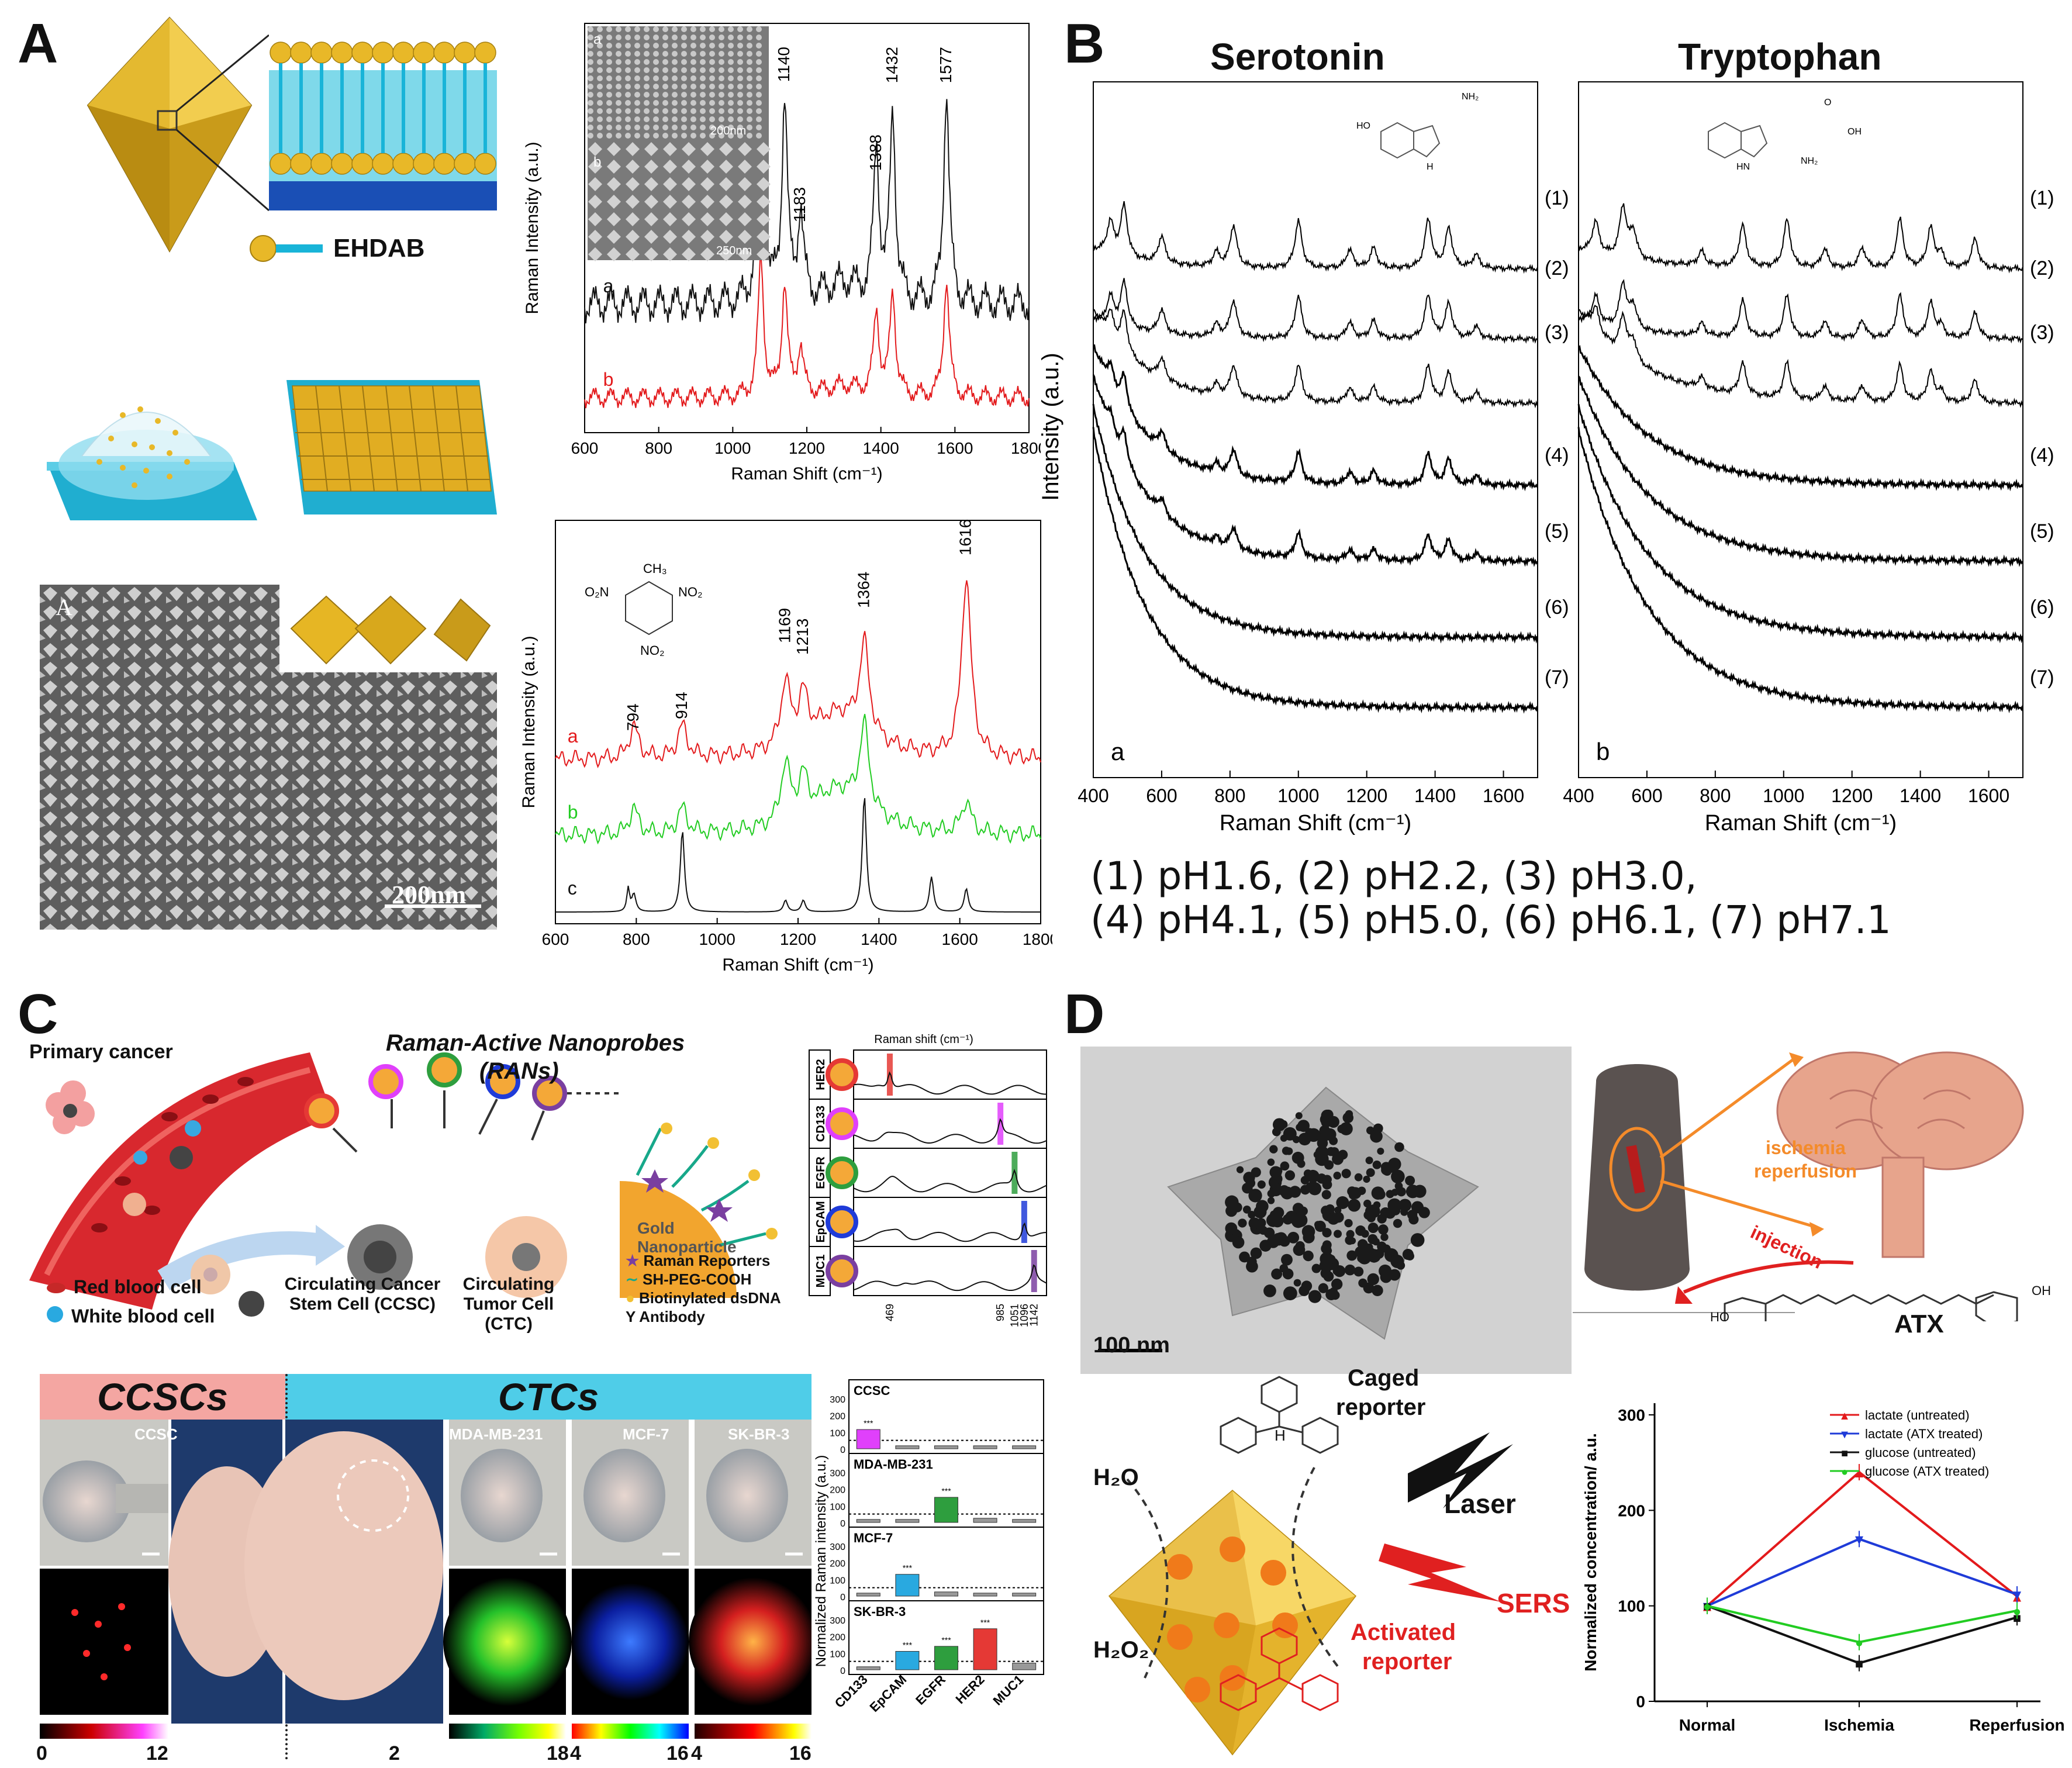 The width and height of the screenshot is (2072, 1768). I want to click on spectrum-series-b, so click(807, 332).